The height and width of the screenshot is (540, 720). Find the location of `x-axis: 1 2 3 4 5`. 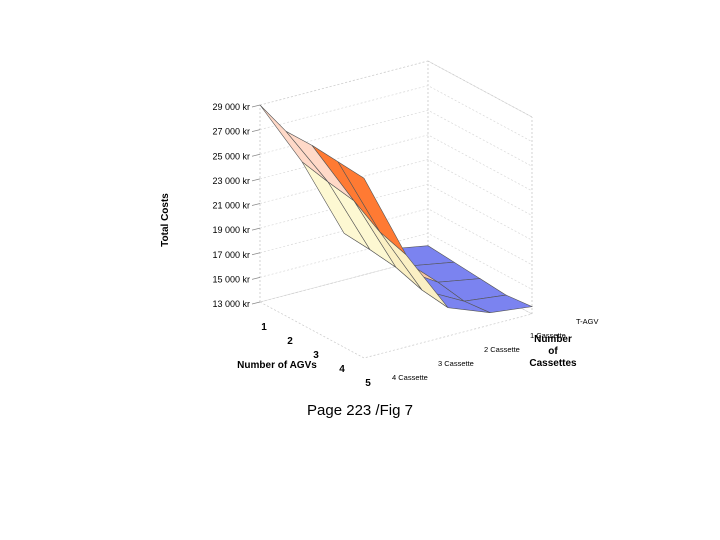

x-axis: 1 2 3 4 5 is located at coordinates (316, 355).